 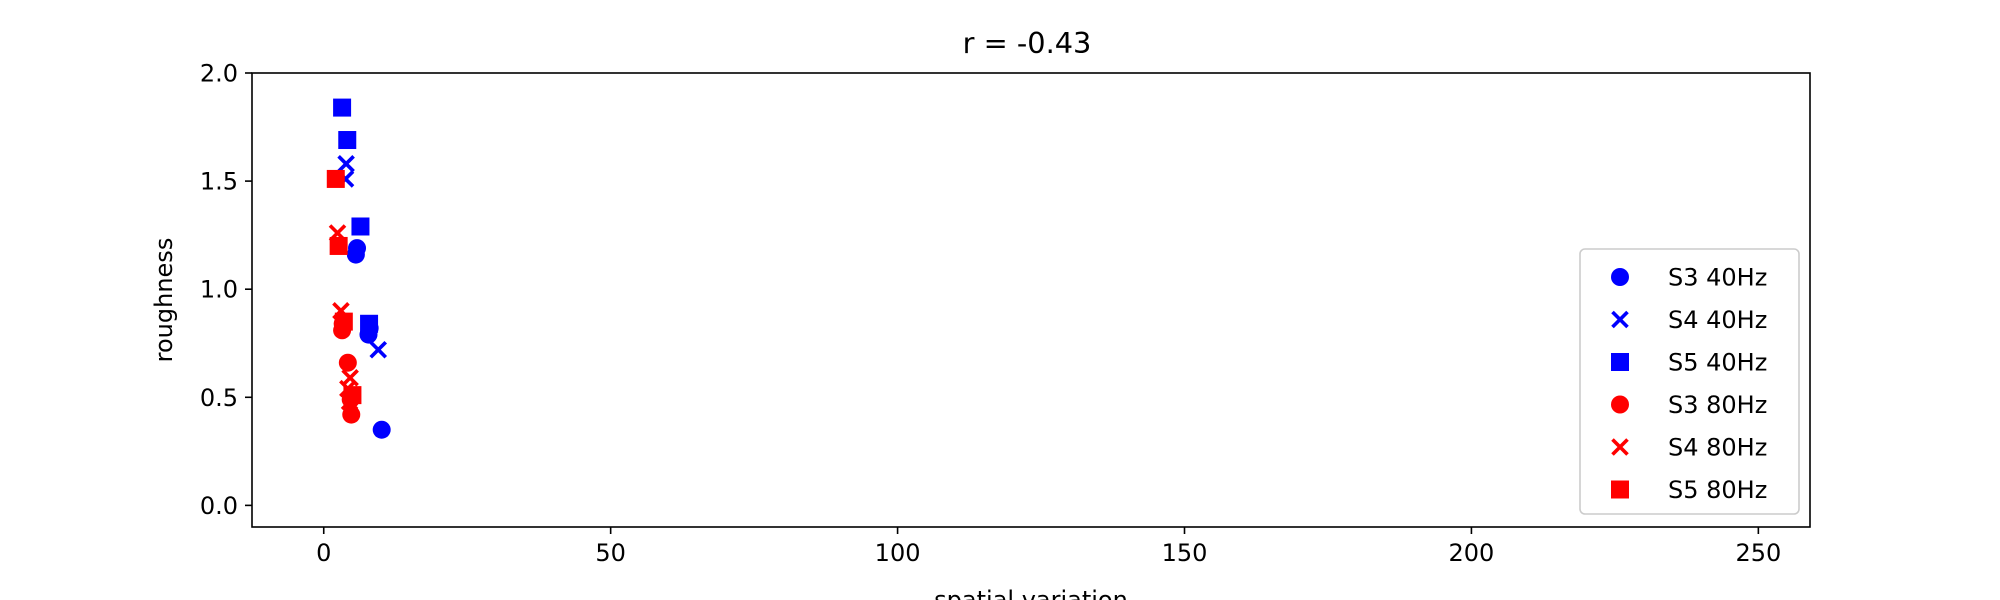 I want to click on legend-label: S3 40Hz, so click(x=1717, y=278).